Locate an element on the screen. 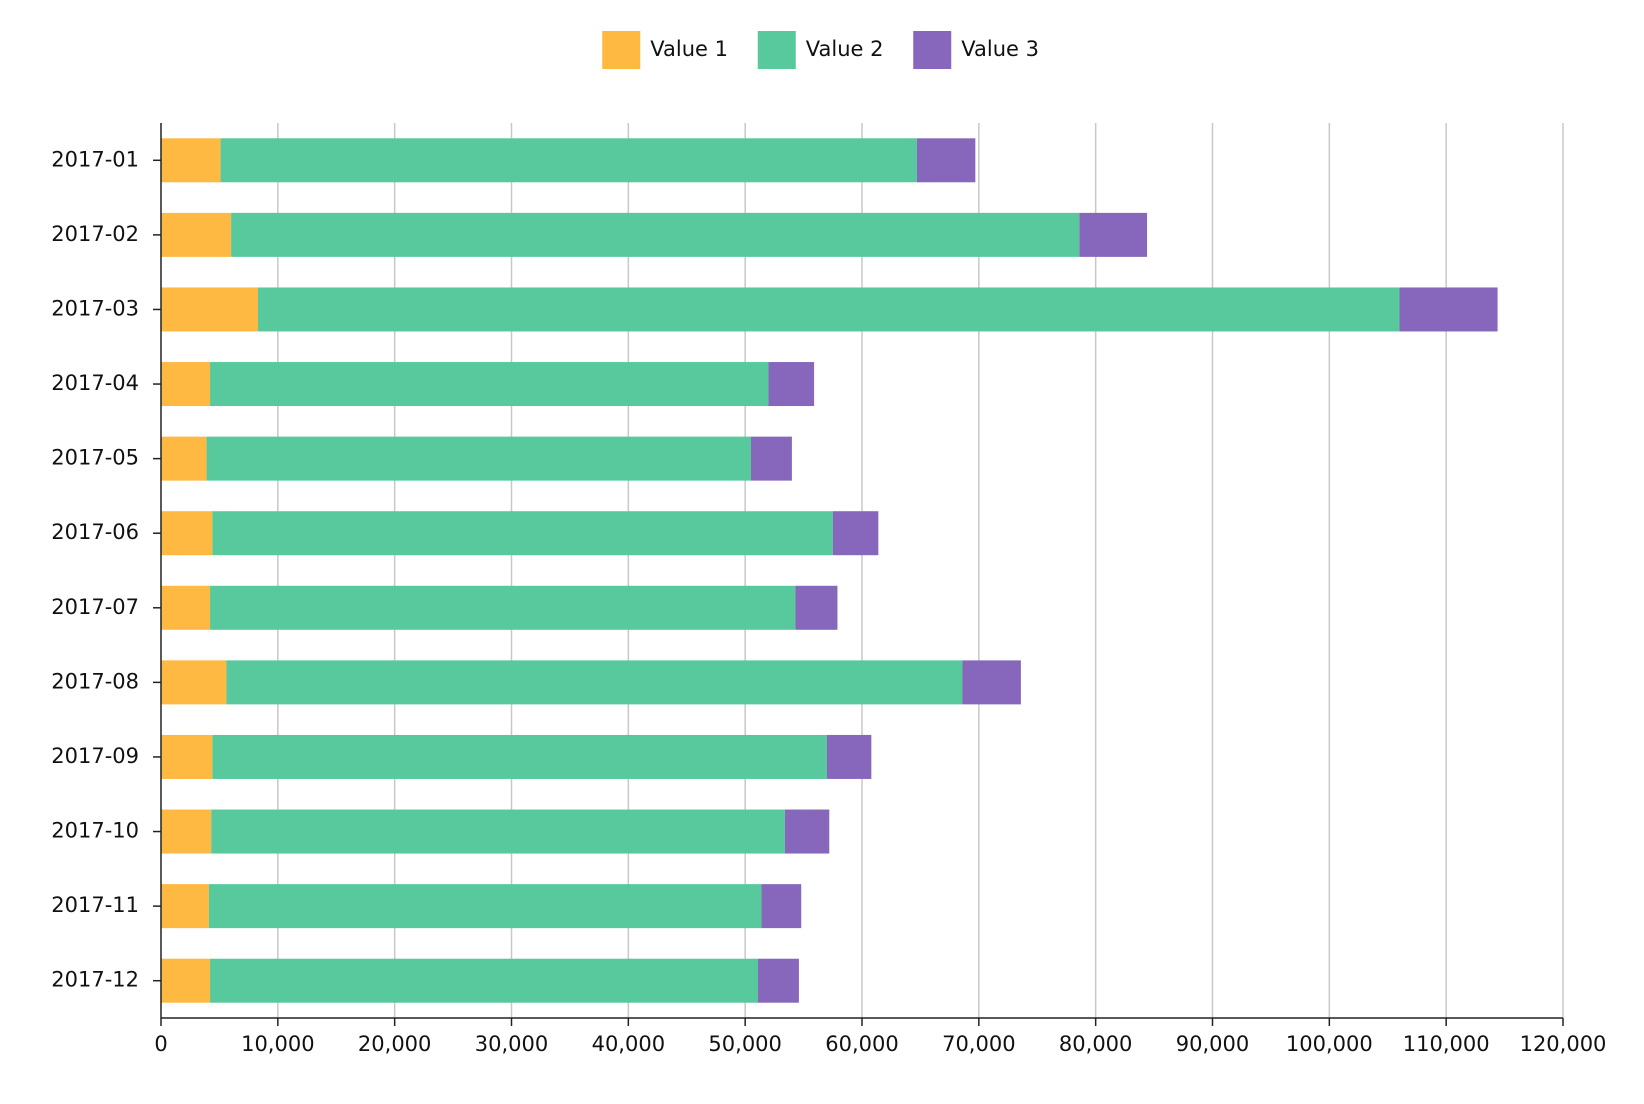 Image resolution: width=1644 pixels, height=1104 pixels. category-label: 2017-06 is located at coordinates (95, 532).